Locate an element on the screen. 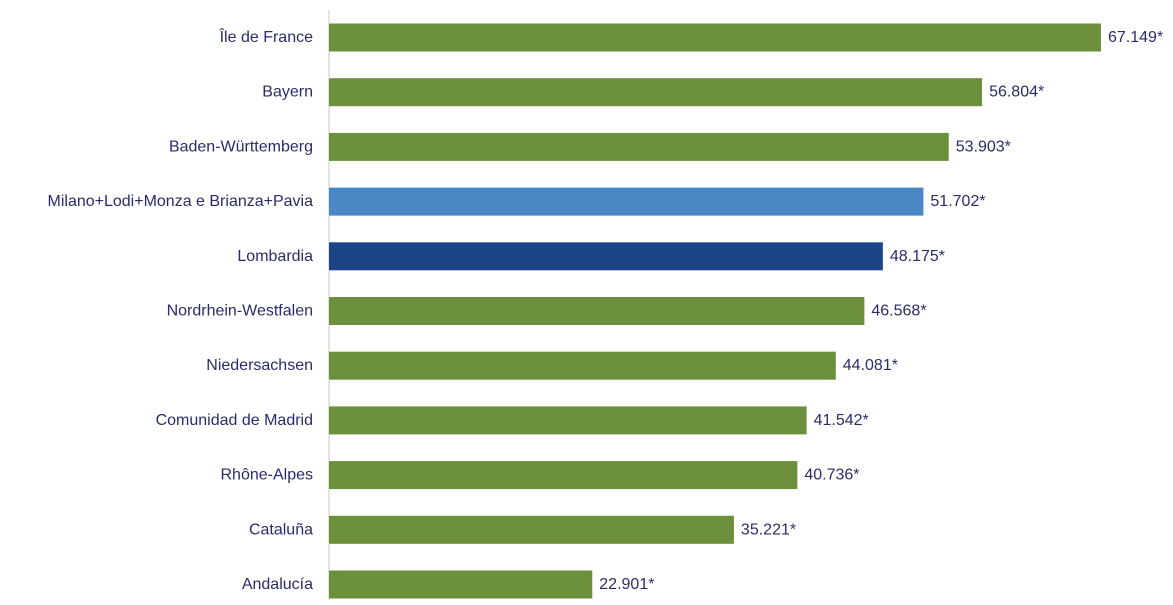 The image size is (1173, 605). category-label: Nordrhein-Westfalen is located at coordinates (240, 311).